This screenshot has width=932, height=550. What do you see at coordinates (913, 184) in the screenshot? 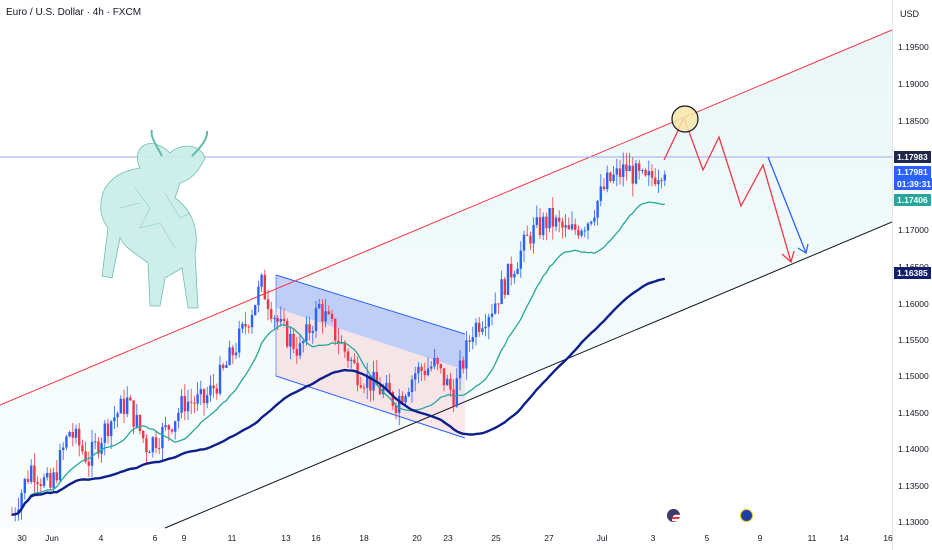
I see `countdown-badge: 01:39:31` at bounding box center [913, 184].